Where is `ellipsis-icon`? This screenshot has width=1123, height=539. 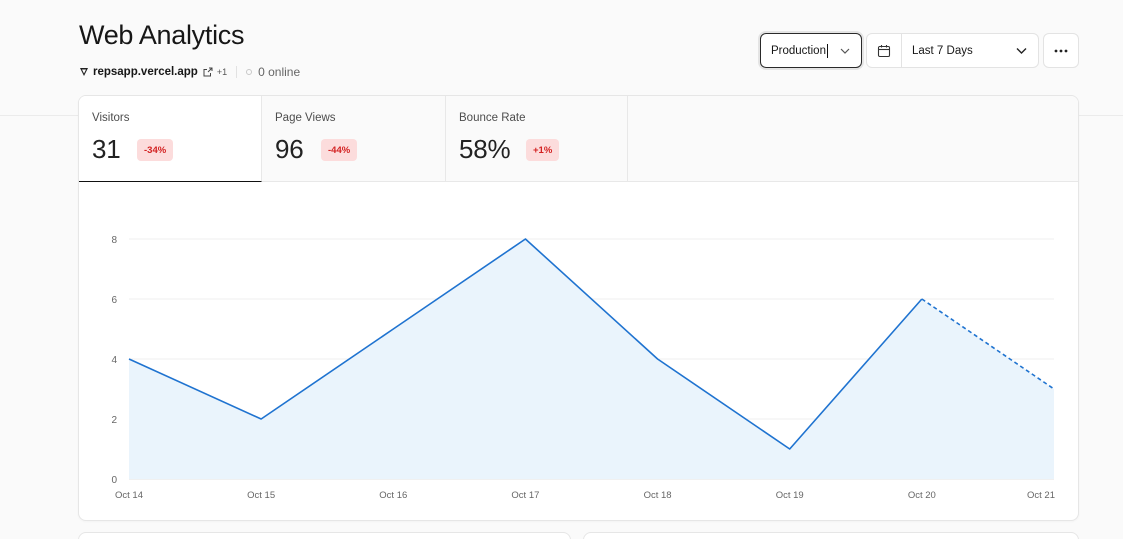
ellipsis-icon is located at coordinates (1061, 50).